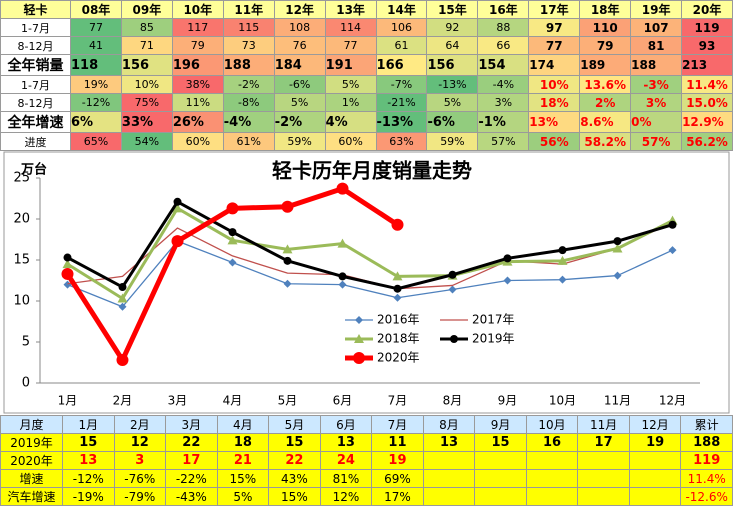 The width and height of the screenshot is (733, 506). Describe the element at coordinates (656, 27) in the screenshot. I see `table-cell: 107` at that location.